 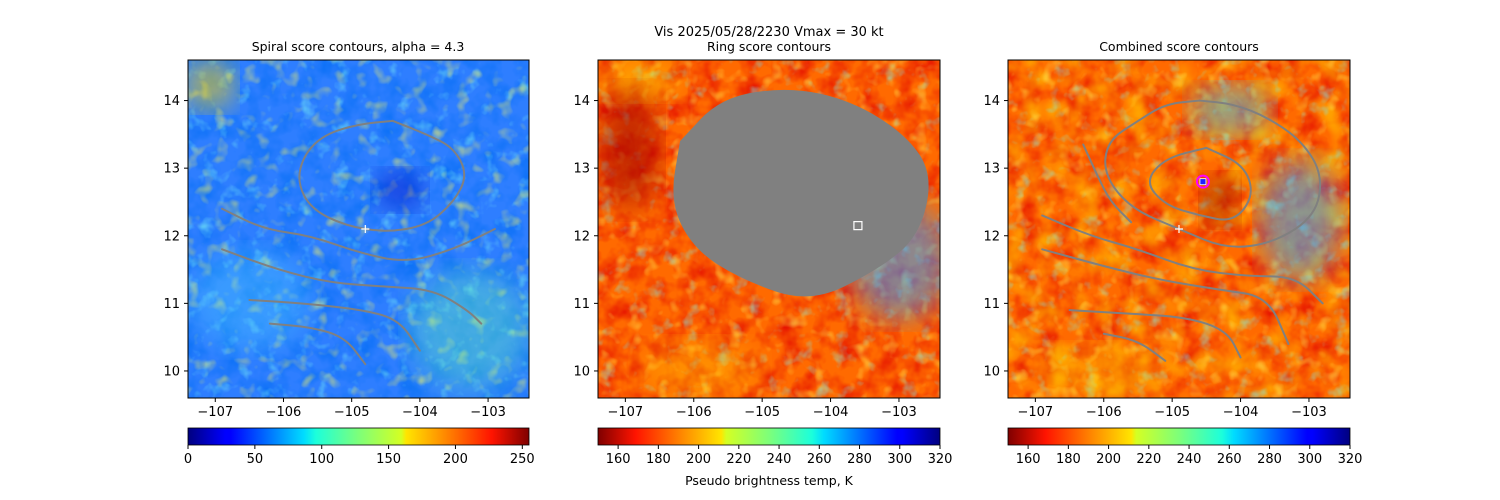 What do you see at coordinates (769, 46) in the screenshot?
I see `panel-title: Ring score contours` at bounding box center [769, 46].